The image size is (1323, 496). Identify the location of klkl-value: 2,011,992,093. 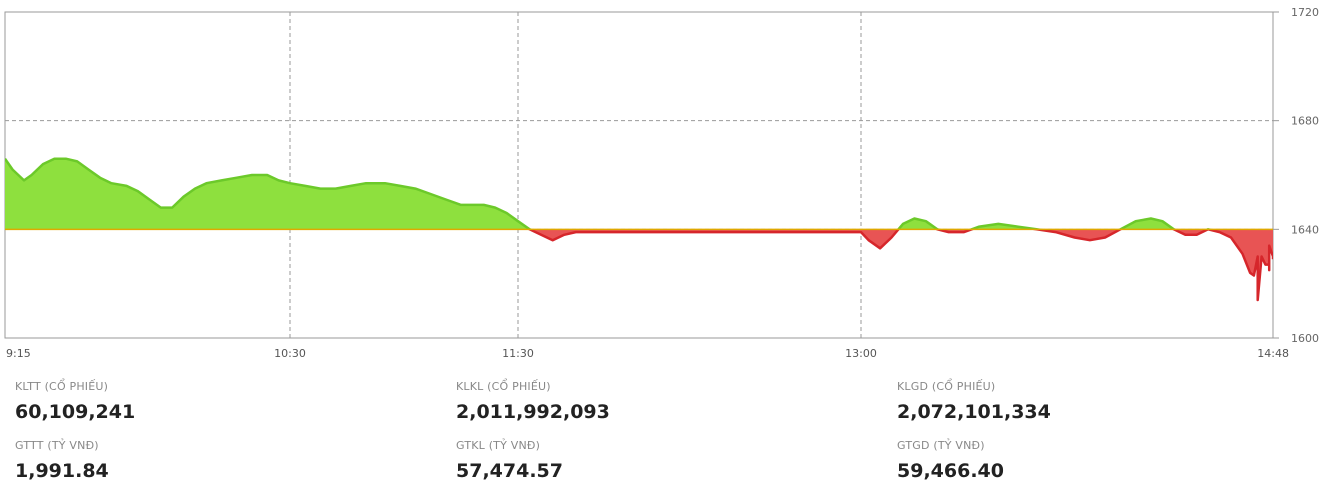
(533, 412).